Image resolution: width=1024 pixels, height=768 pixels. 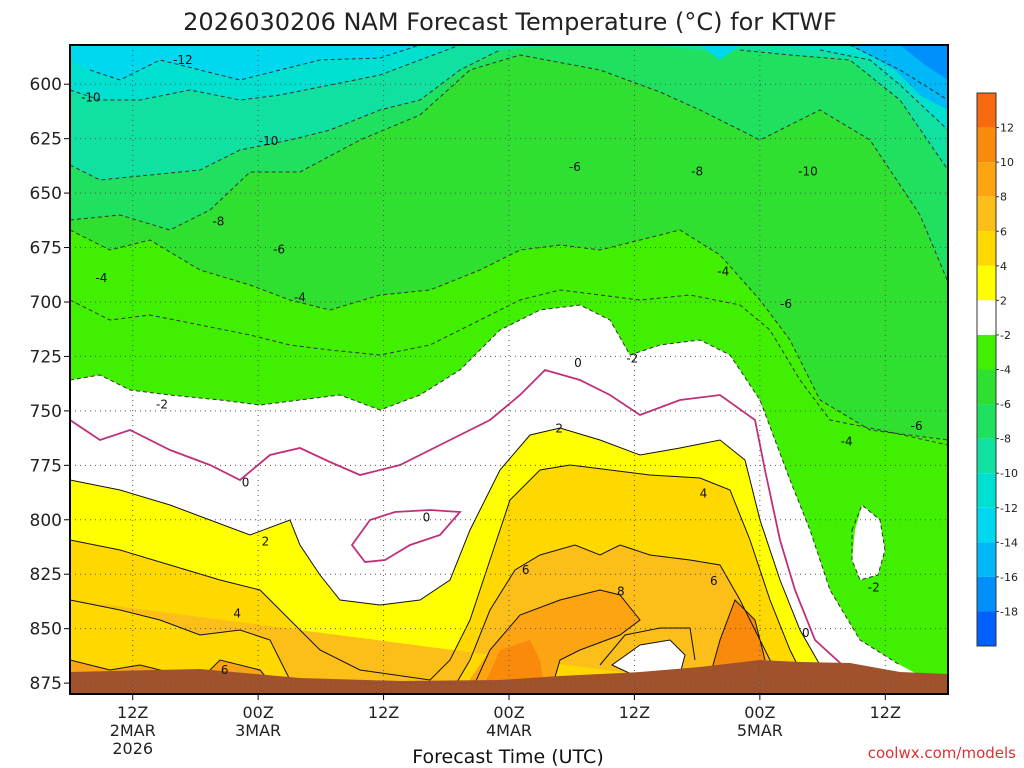 What do you see at coordinates (697, 171) in the screenshot?
I see `contour-label: -8` at bounding box center [697, 171].